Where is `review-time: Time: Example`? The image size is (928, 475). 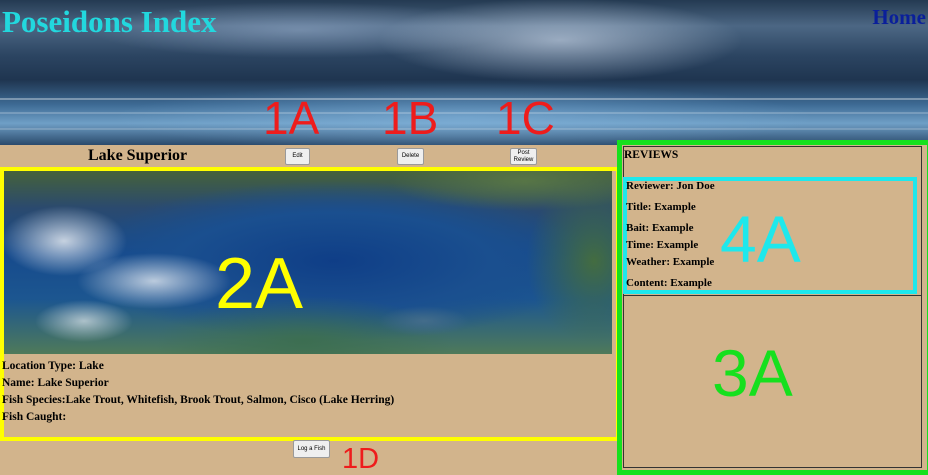
review-time: Time: Example is located at coordinates (662, 245).